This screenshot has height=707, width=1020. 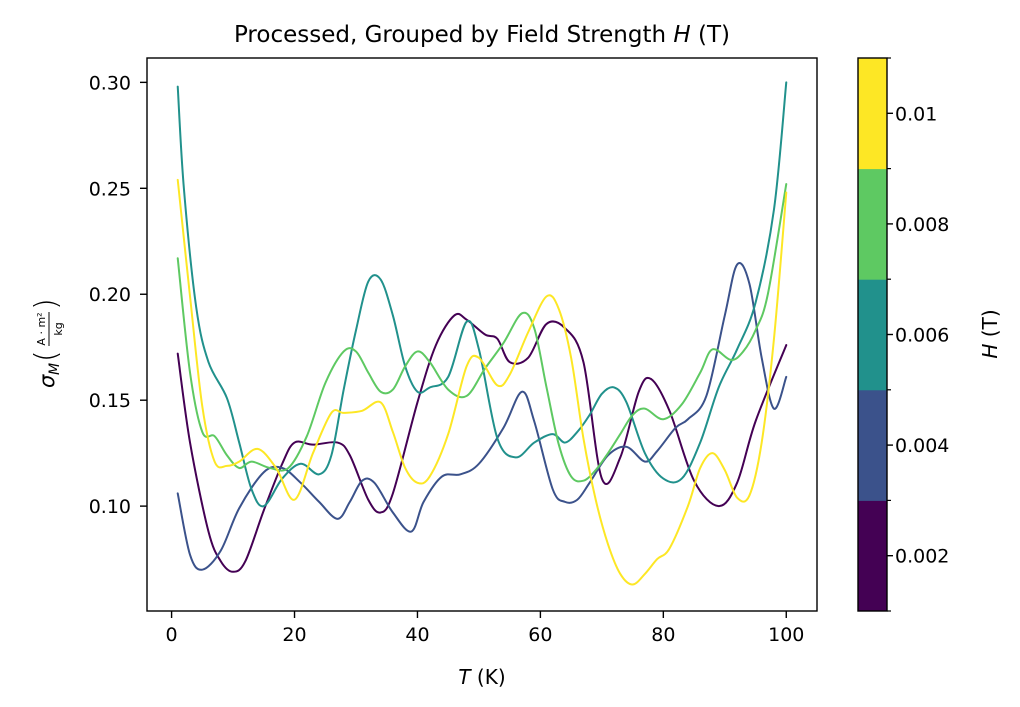 I want to click on y-axis-label-paren-left: (, so click(x=46, y=356).